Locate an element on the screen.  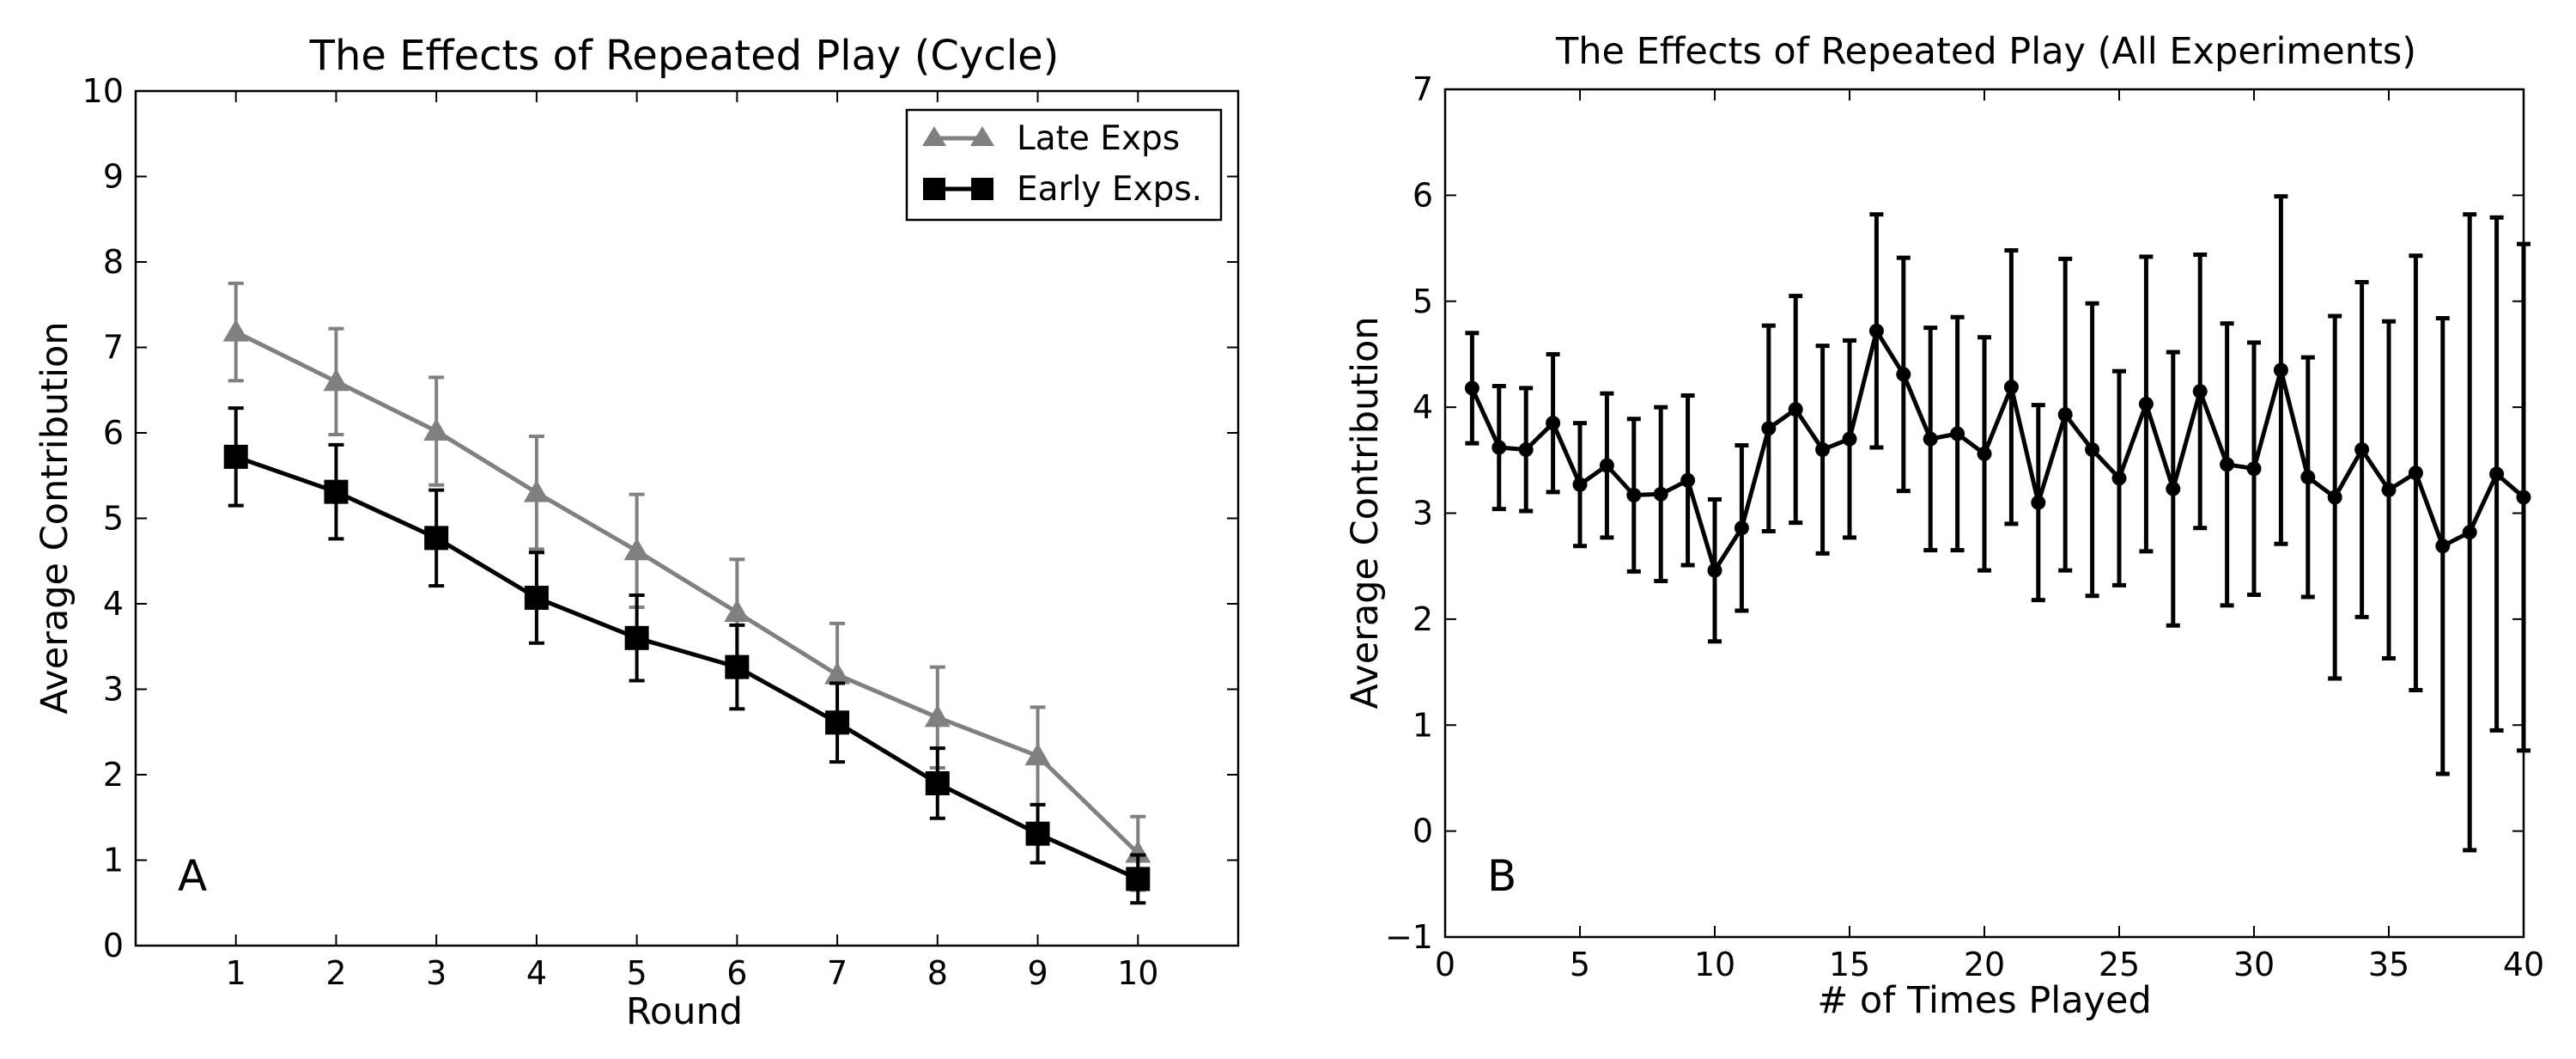
chart-a-xtick-label: 4 is located at coordinates (536, 973).